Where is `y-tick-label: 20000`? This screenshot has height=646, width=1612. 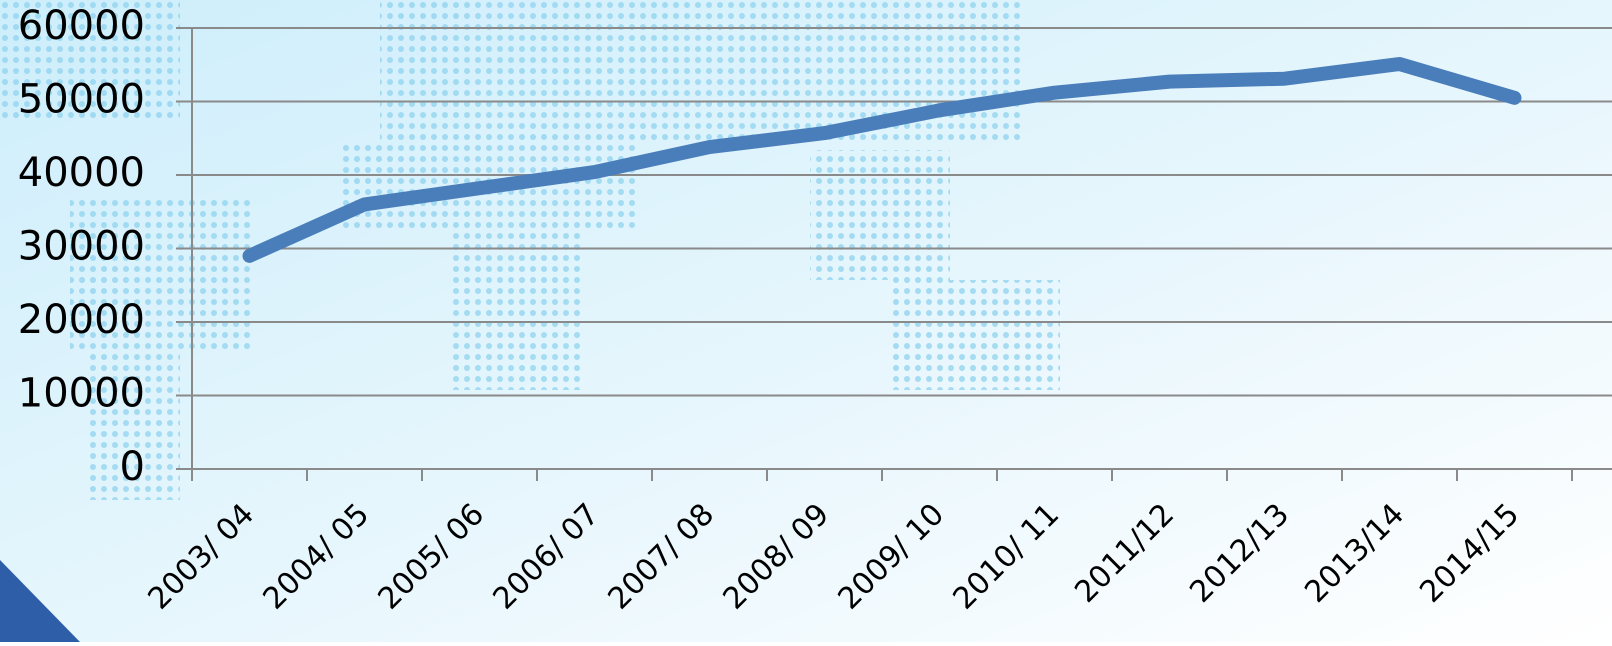
y-tick-label: 20000 is located at coordinates (81, 320).